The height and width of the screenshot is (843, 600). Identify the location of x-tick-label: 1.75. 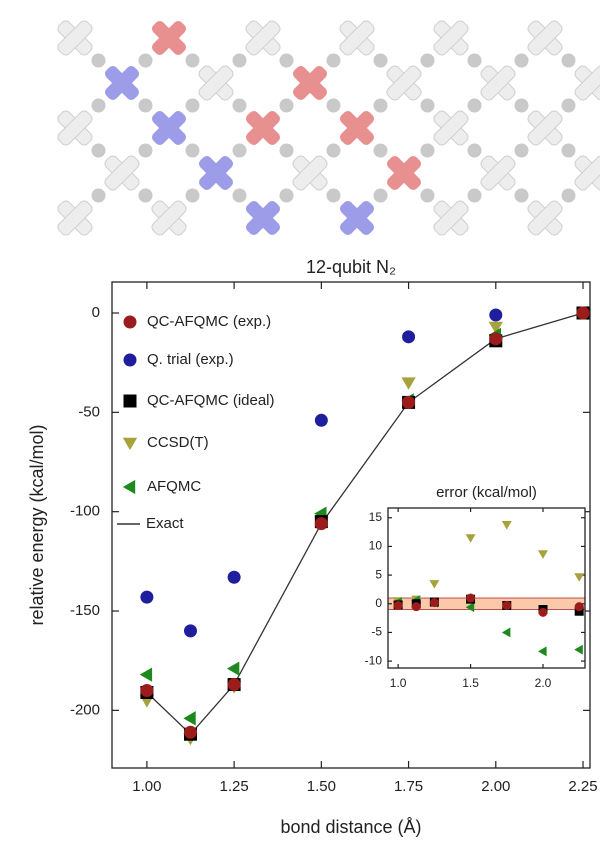
(408, 786).